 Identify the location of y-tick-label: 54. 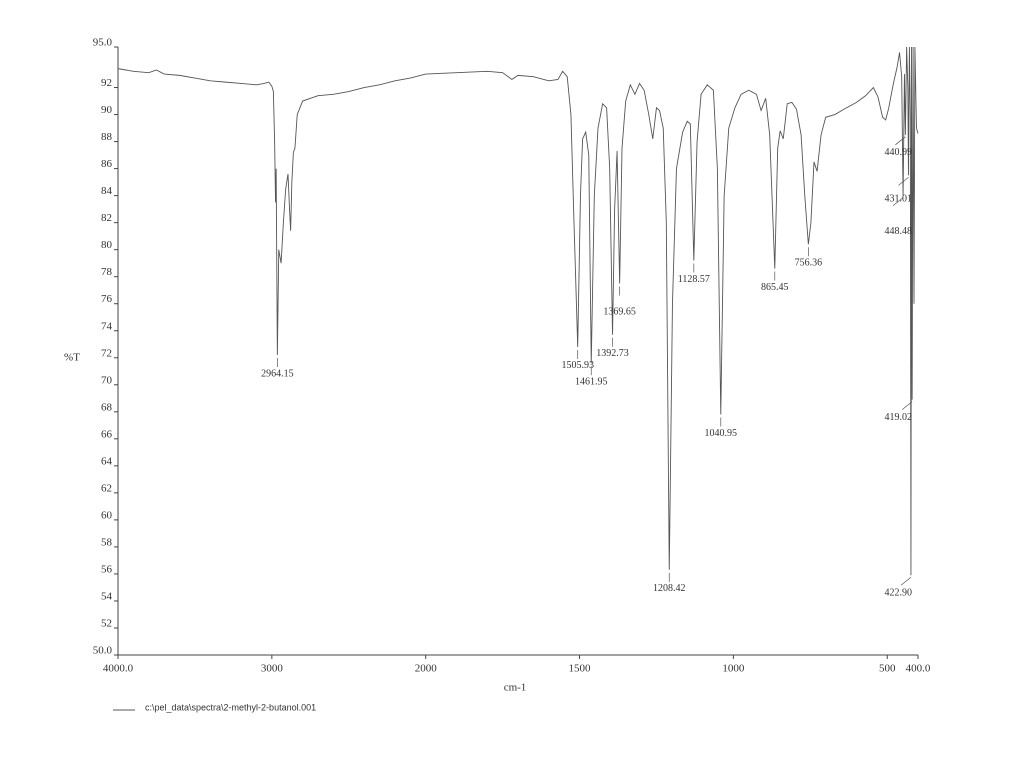
(107, 596).